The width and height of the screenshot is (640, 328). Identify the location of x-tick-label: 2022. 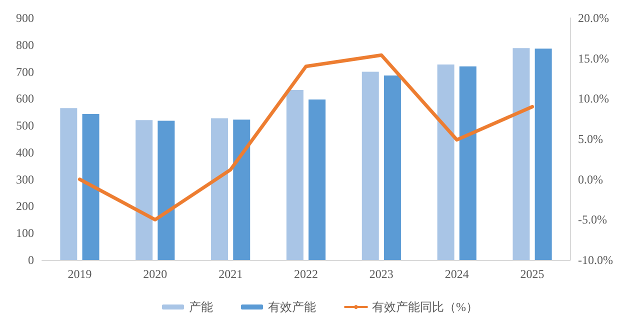
(306, 274).